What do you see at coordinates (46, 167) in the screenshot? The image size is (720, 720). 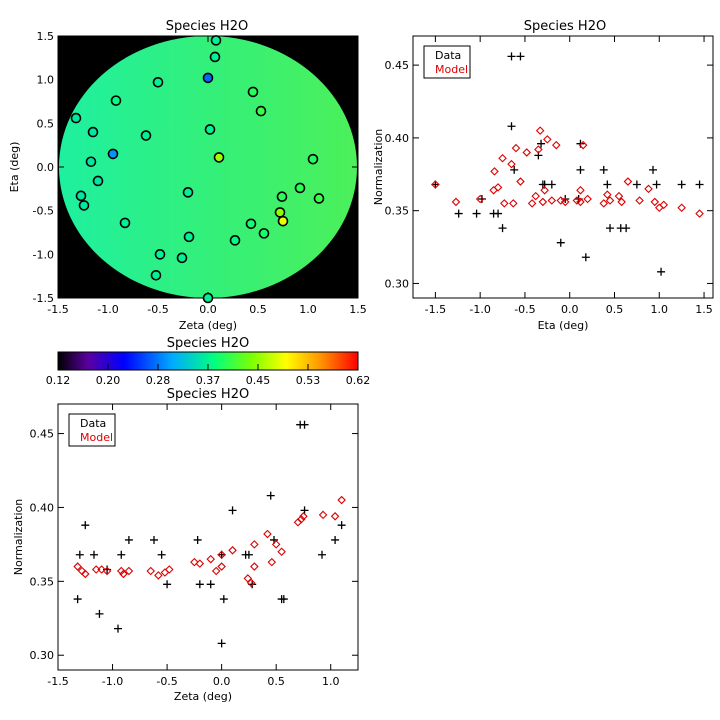 I see `map-ytick-label: 0.0` at bounding box center [46, 167].